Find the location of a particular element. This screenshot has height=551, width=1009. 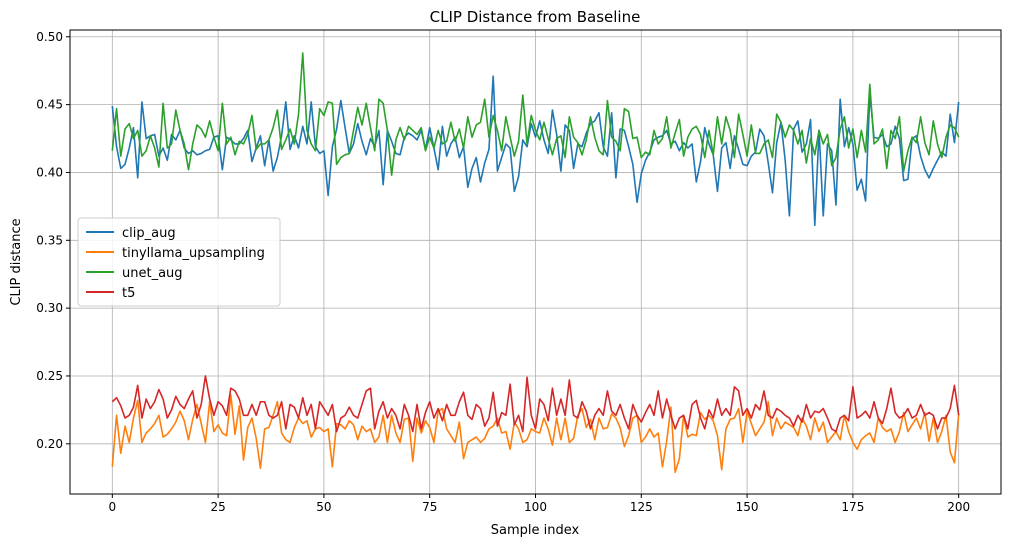

legend-label-clip-aug: clip_aug is located at coordinates (149, 233).